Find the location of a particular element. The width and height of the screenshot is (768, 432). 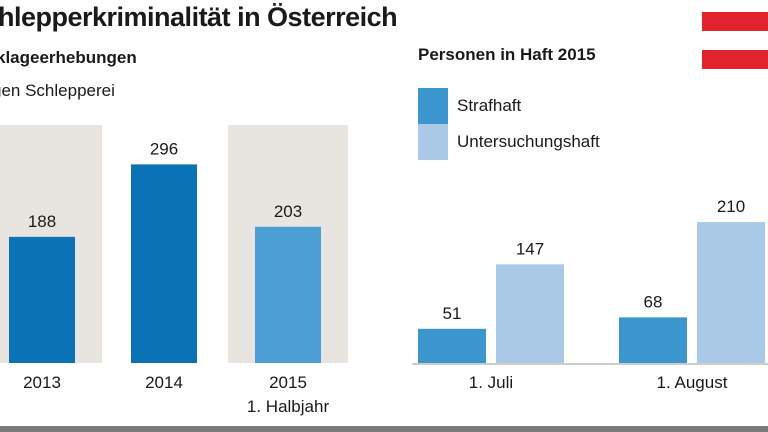

chart-title: hlepperkriminalität in Österreich is located at coordinates (199, 17).